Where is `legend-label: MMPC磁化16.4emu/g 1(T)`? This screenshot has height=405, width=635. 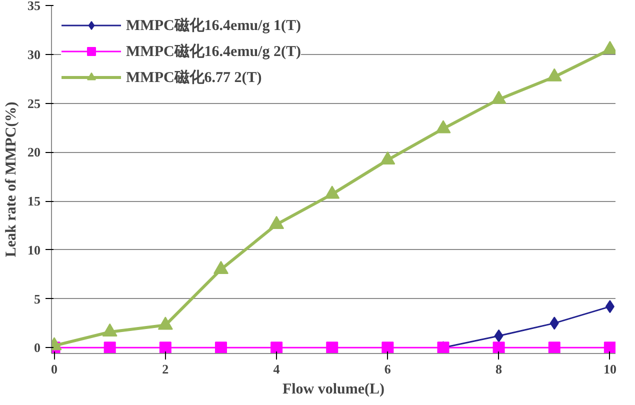
legend-label: MMPC磁化16.4emu/g 1(T) is located at coordinates (213, 25).